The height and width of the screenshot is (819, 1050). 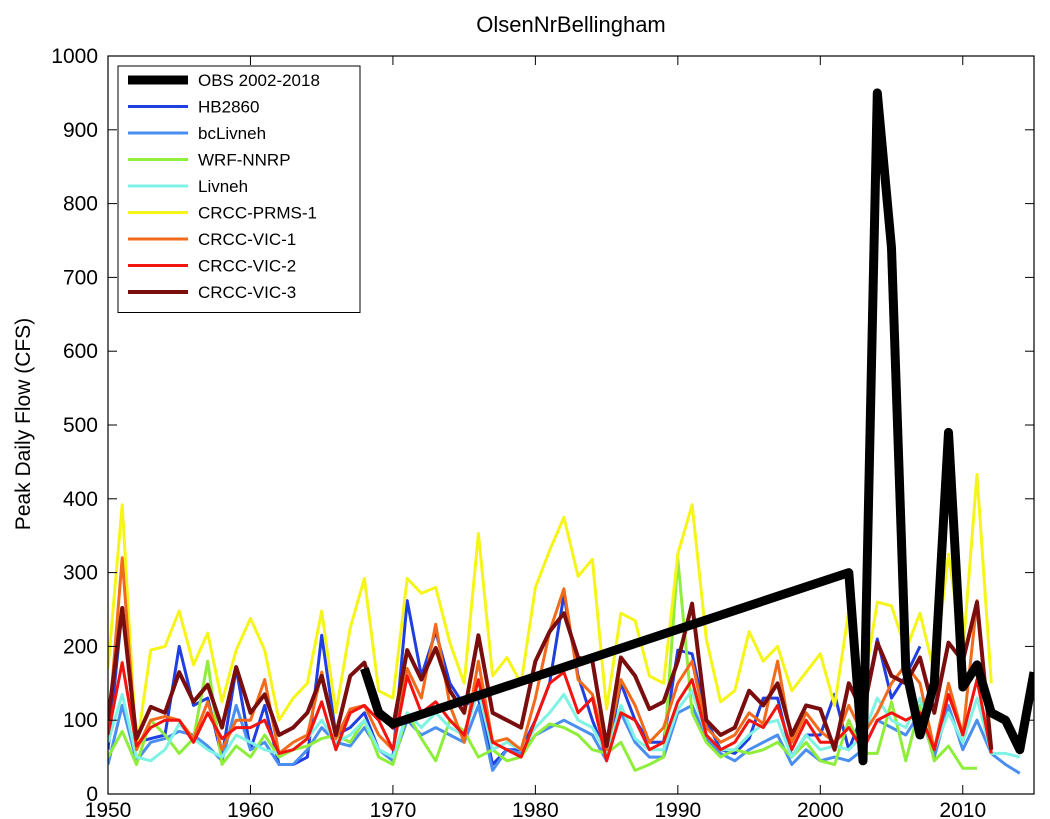 I want to click on x-tick-label: 1950, so click(x=108, y=809).